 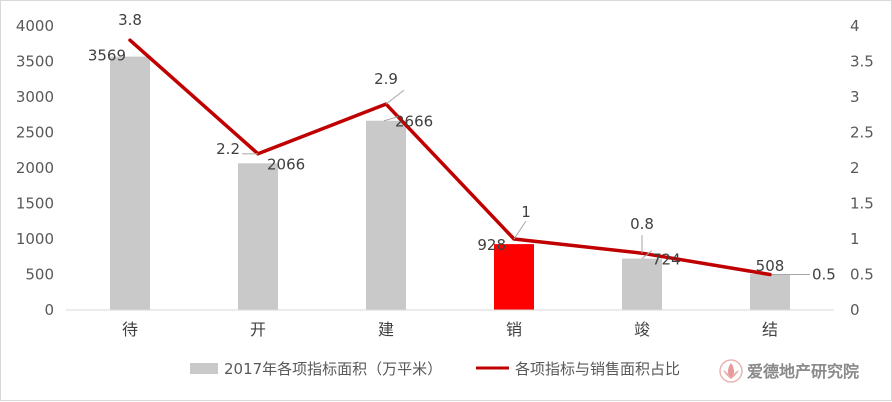 What do you see at coordinates (386, 79) in the screenshot?
I see `line-value-label: 2.9` at bounding box center [386, 79].